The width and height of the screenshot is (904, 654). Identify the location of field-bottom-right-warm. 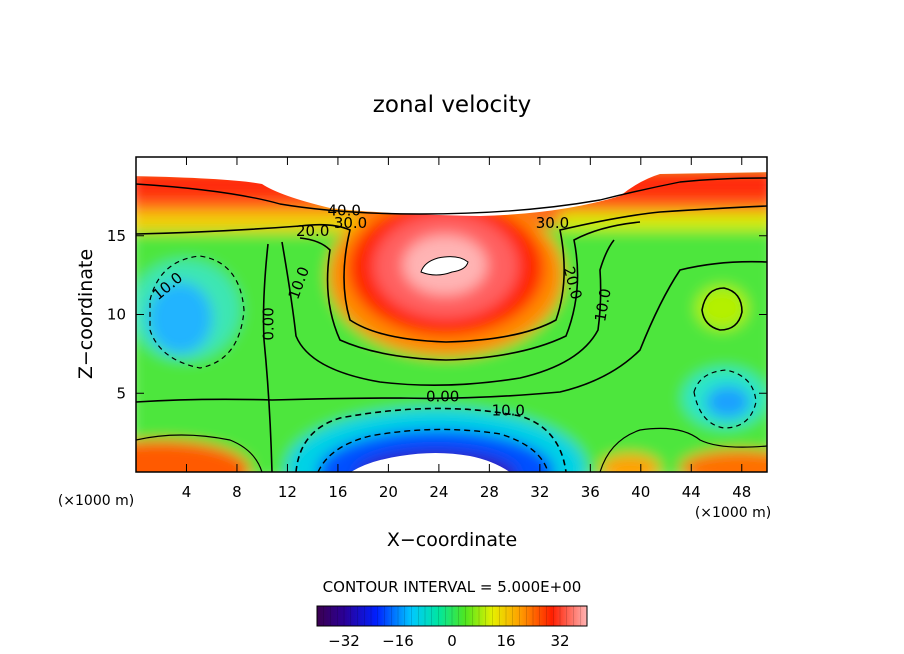
(723, 461).